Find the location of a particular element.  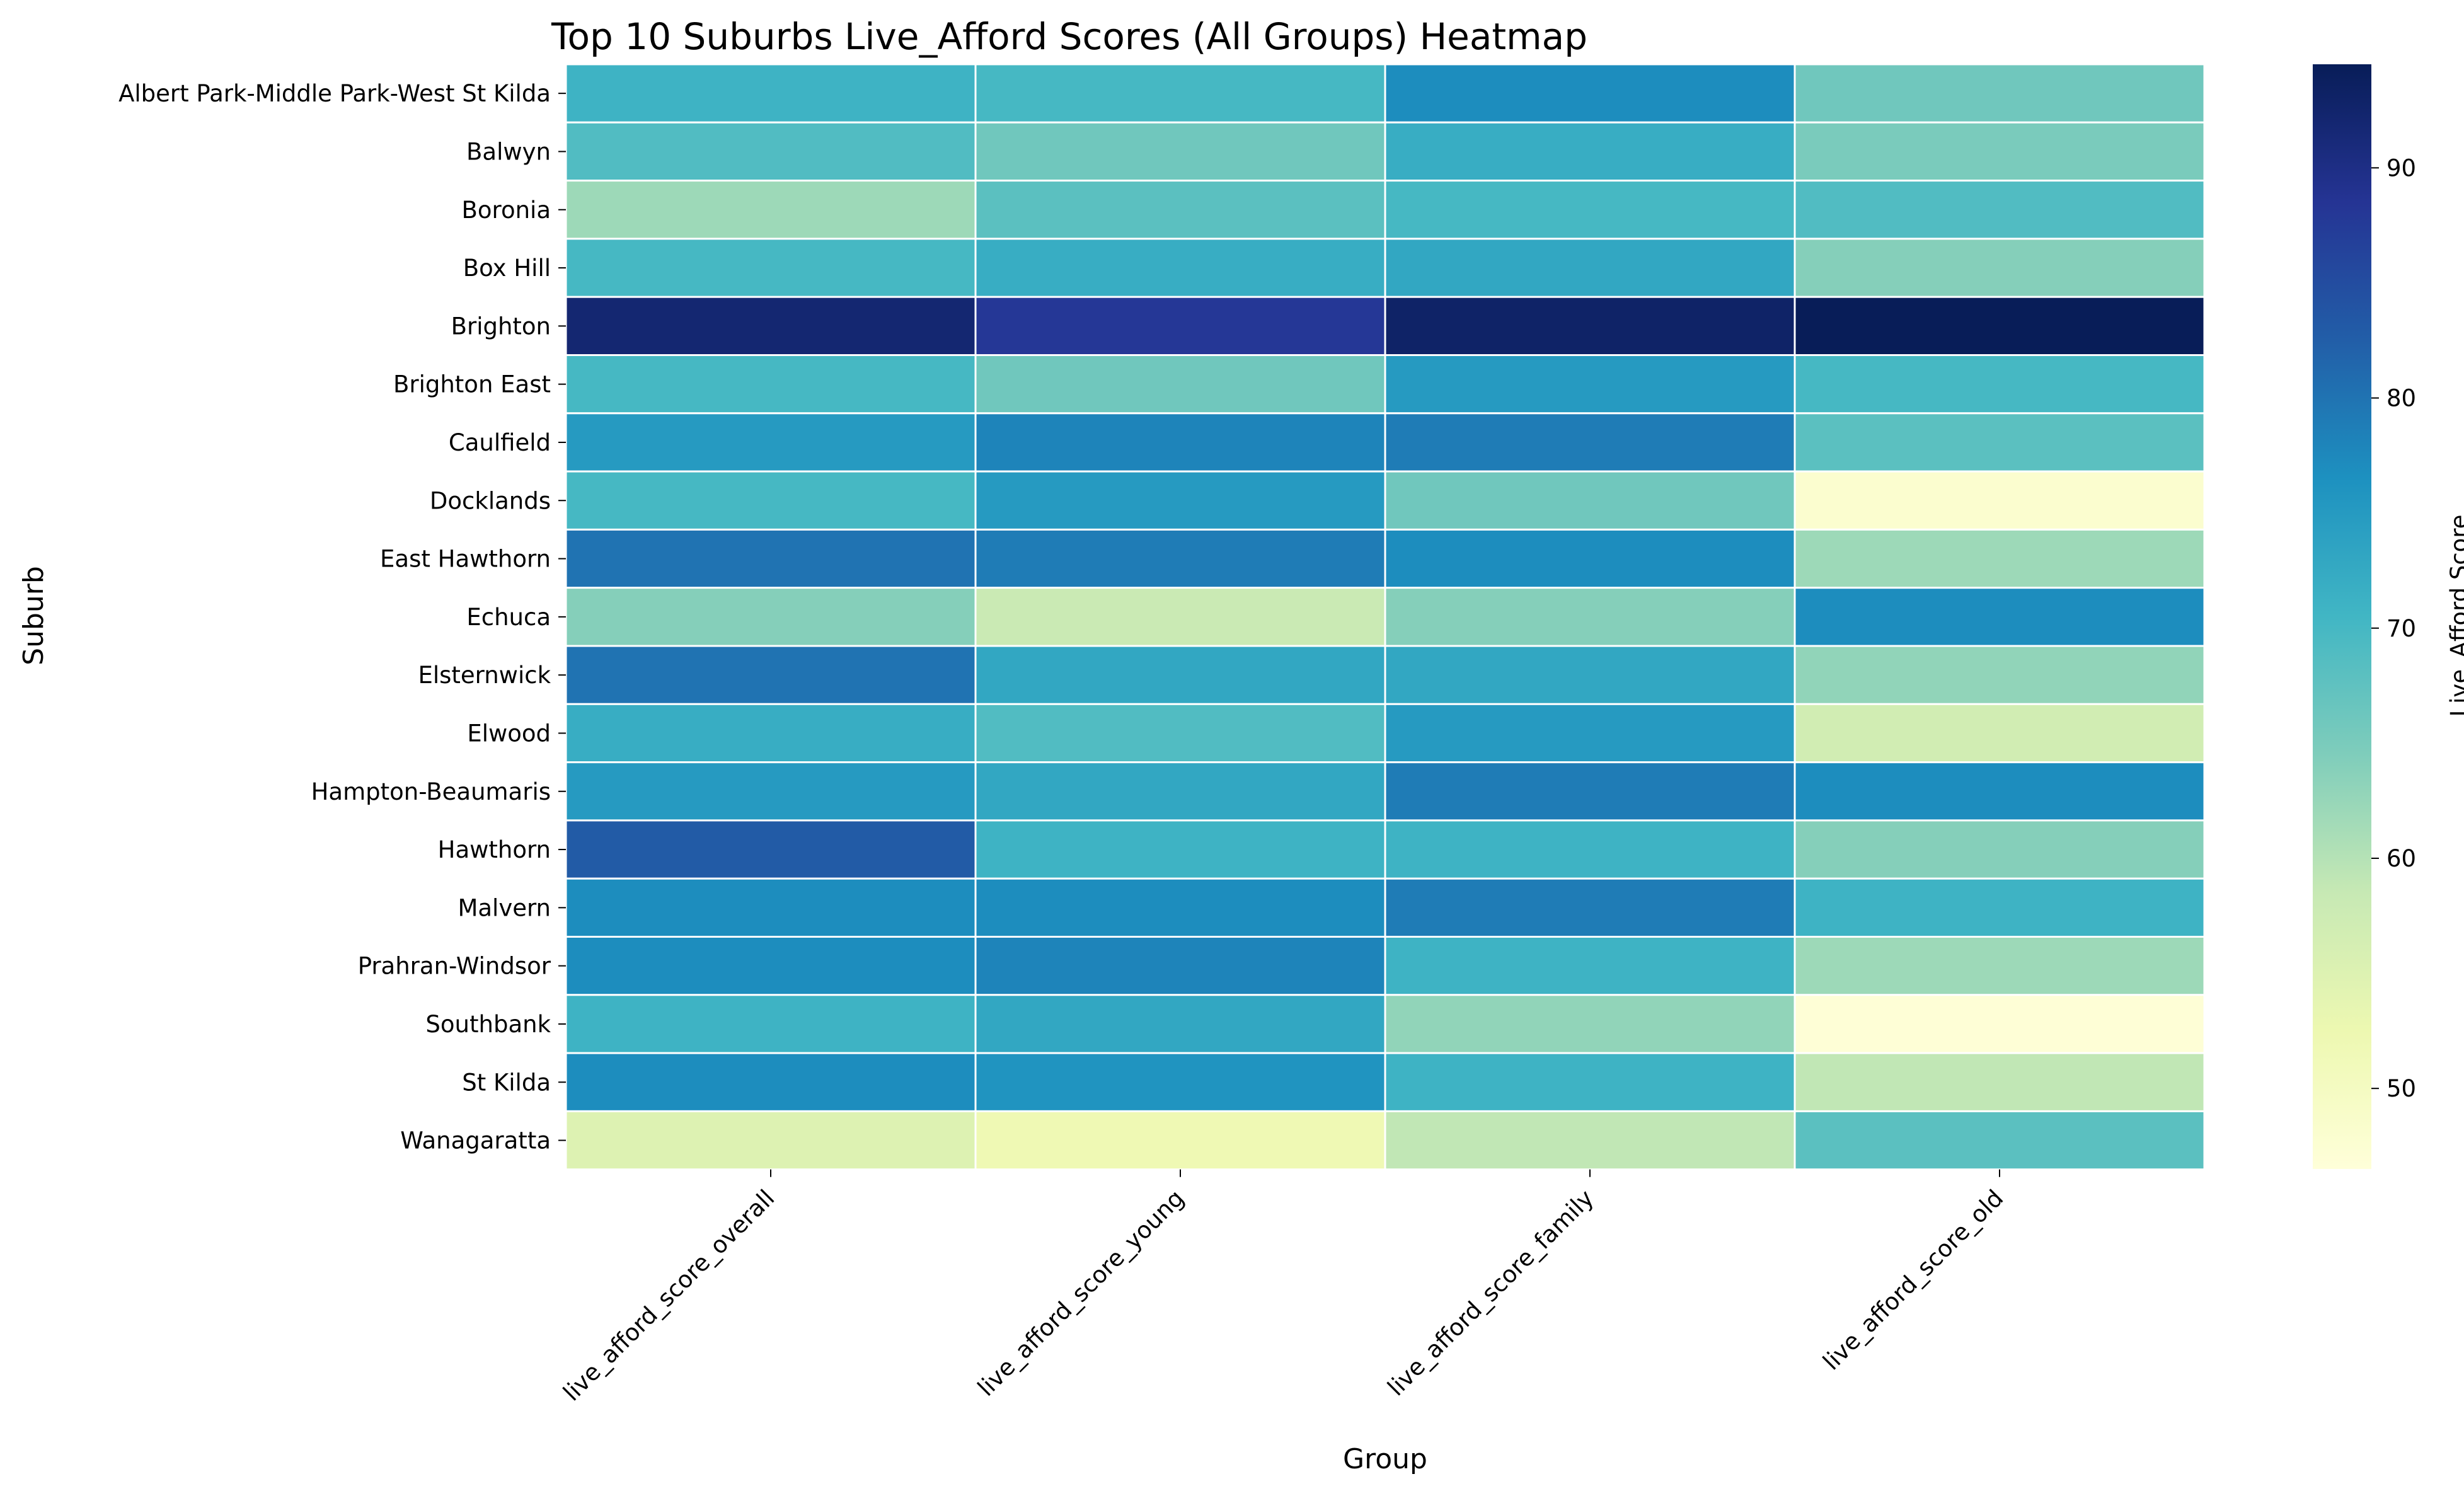

colorbar-tick-label: 70 is located at coordinates (2401, 628).